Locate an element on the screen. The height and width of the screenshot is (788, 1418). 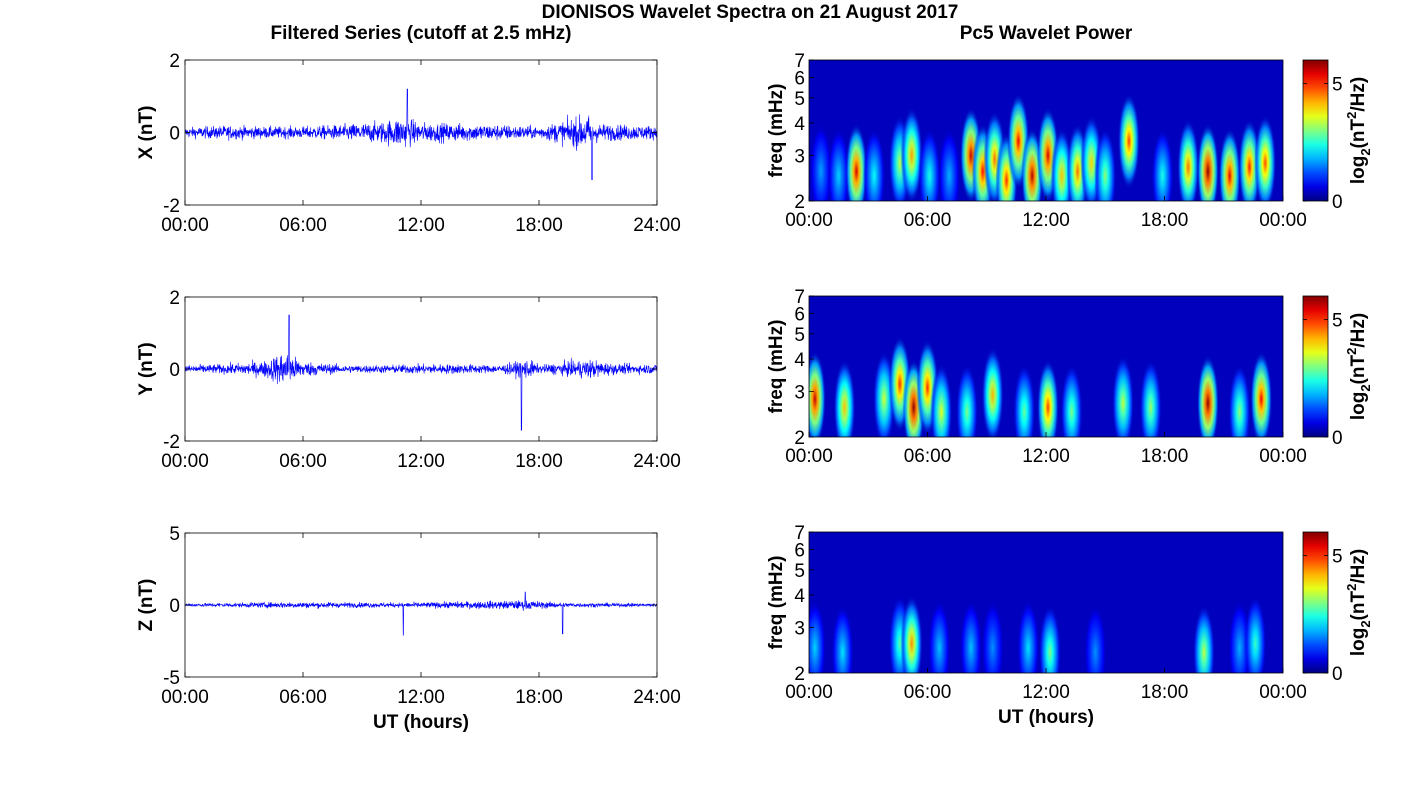
left-column-title: Filtered Series (cutoff at 2.5 mHz) is located at coordinates (421, 33).